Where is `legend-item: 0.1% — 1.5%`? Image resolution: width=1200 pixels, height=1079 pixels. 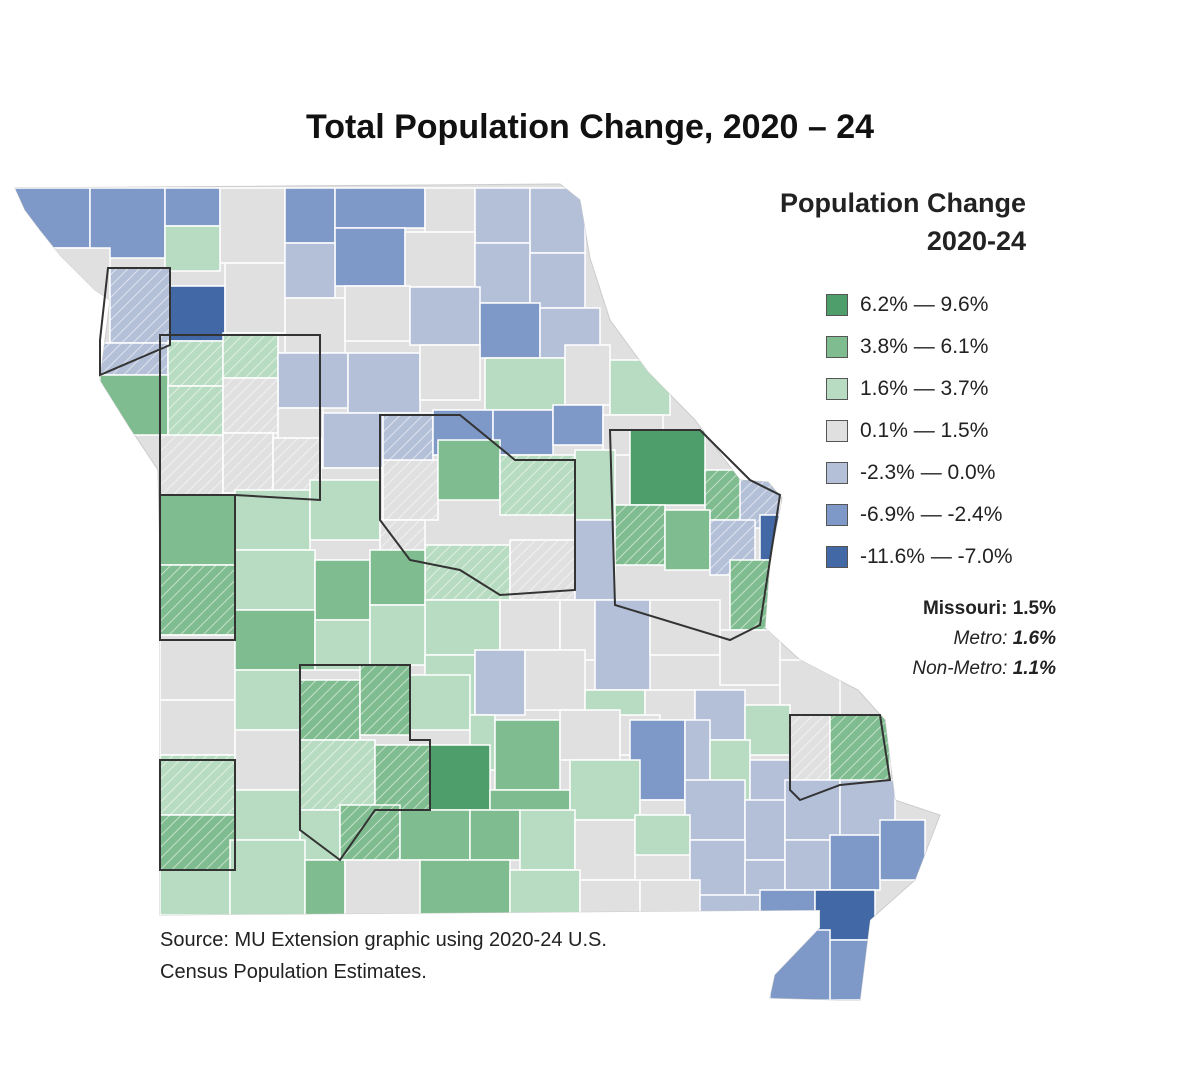
legend-item: 0.1% — 1.5% is located at coordinates (919, 431).